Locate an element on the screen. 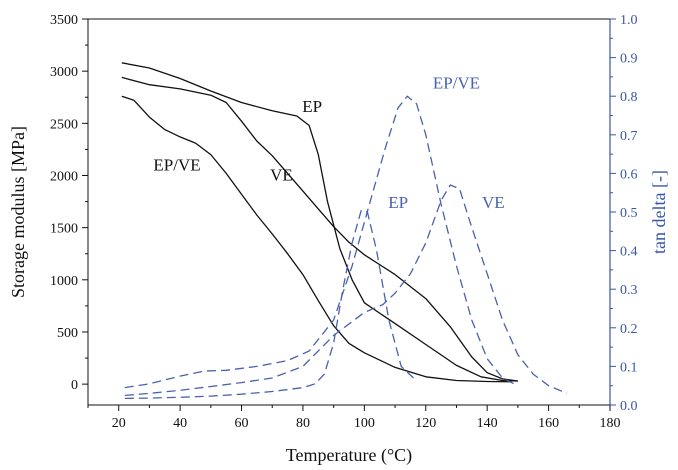  y-left-tick-label: 3500 is located at coordinates (64, 20).